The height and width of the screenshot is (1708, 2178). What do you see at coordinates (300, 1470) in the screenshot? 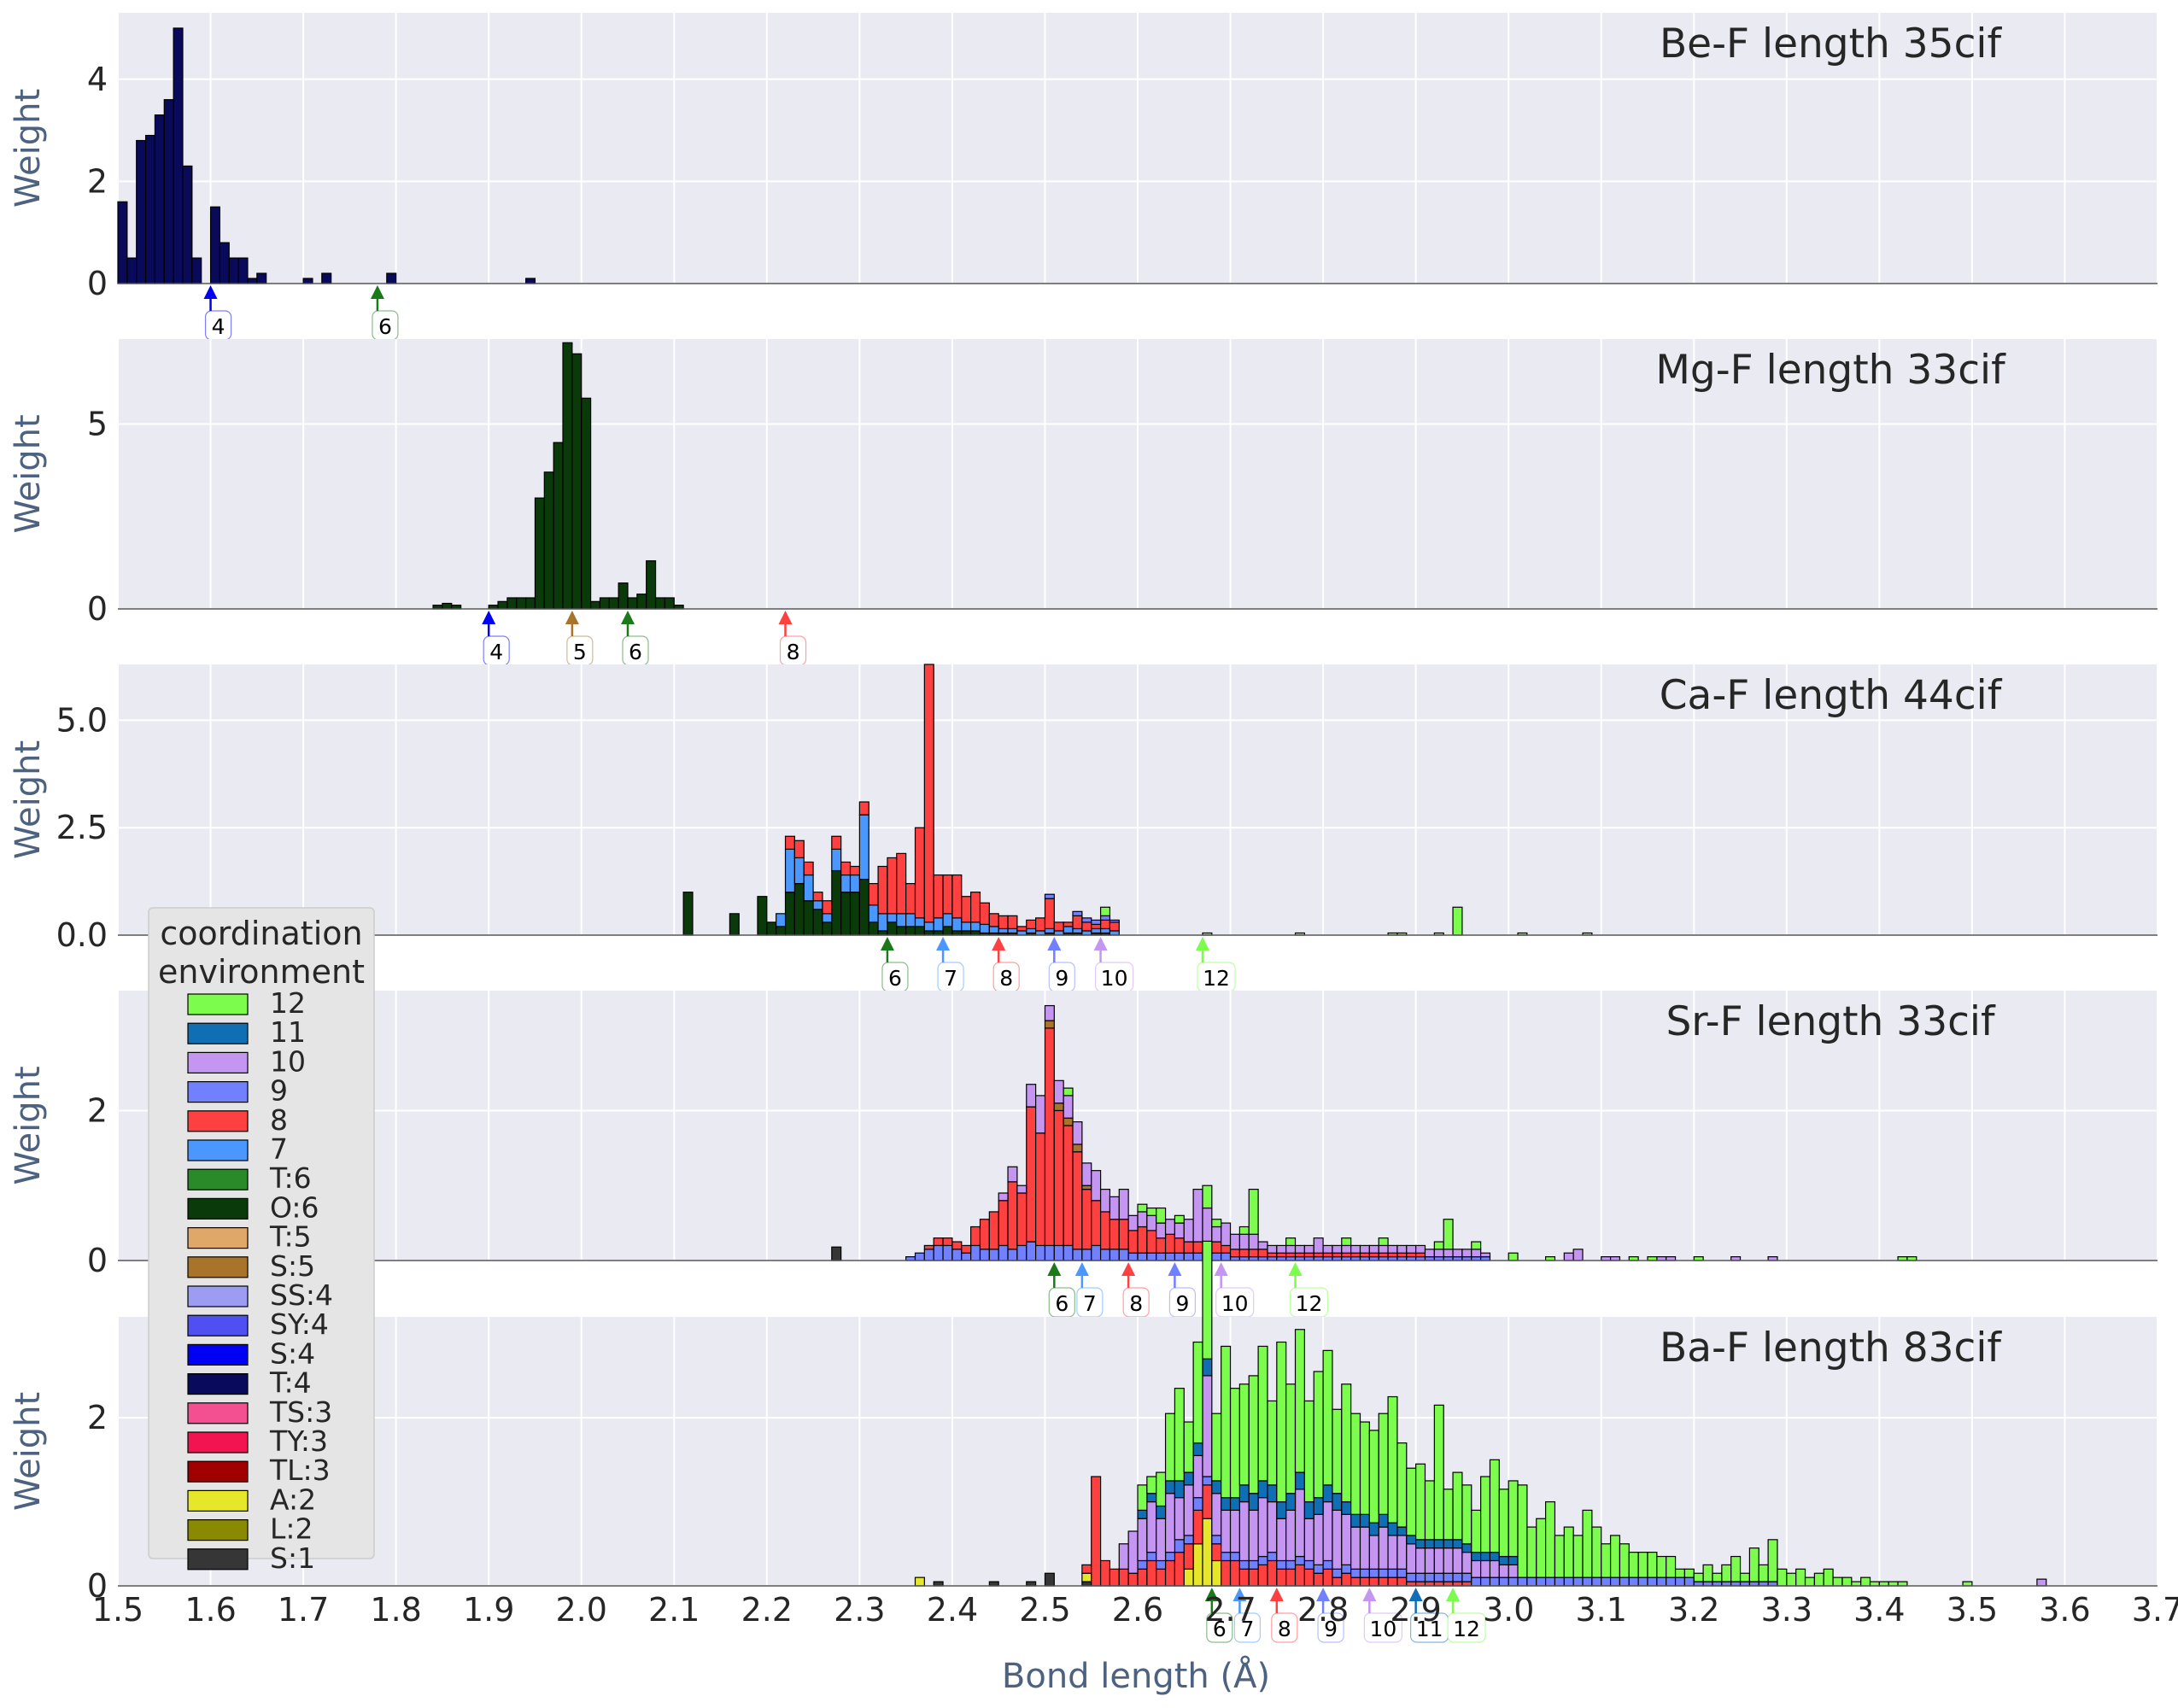
I see `legend-label: TL:3` at bounding box center [300, 1470].